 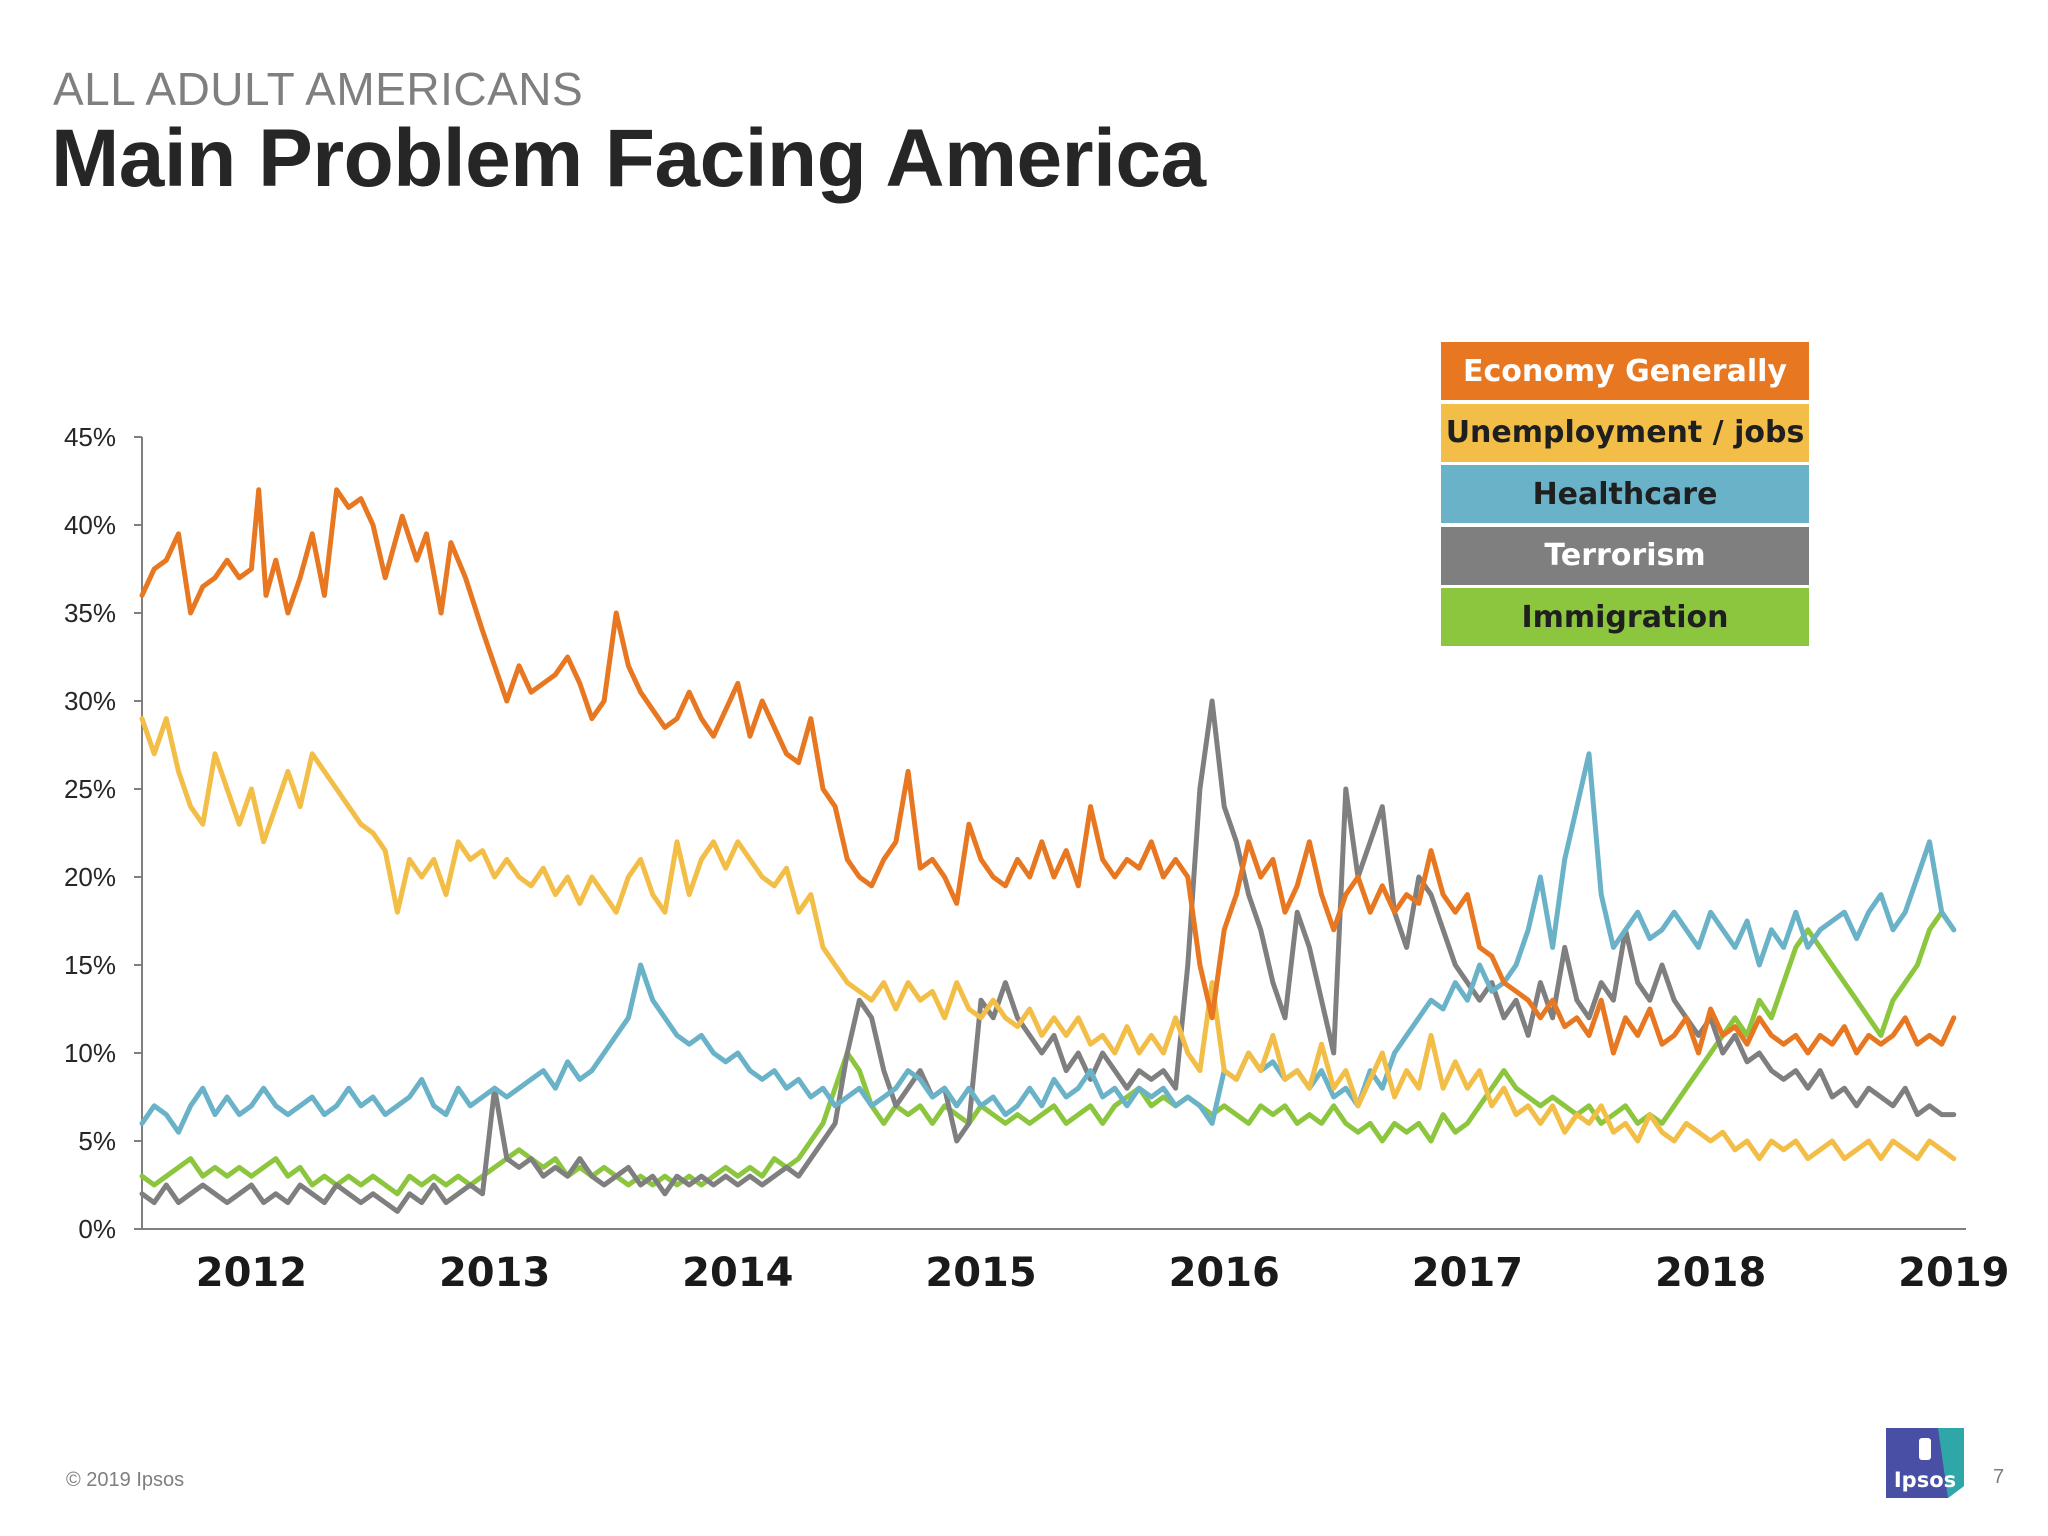 I want to click on legend-item: Immigration, so click(x=1625, y=617).